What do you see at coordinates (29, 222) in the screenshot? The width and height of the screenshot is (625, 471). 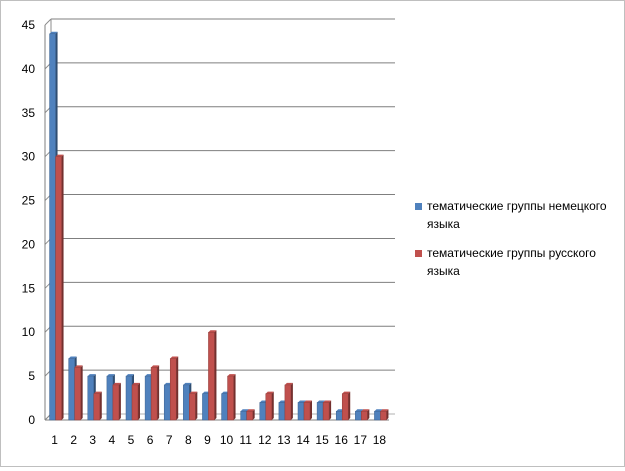 I see `y-tick-labels: 0 5 10 15 20 25 30 35 40 45` at bounding box center [29, 222].